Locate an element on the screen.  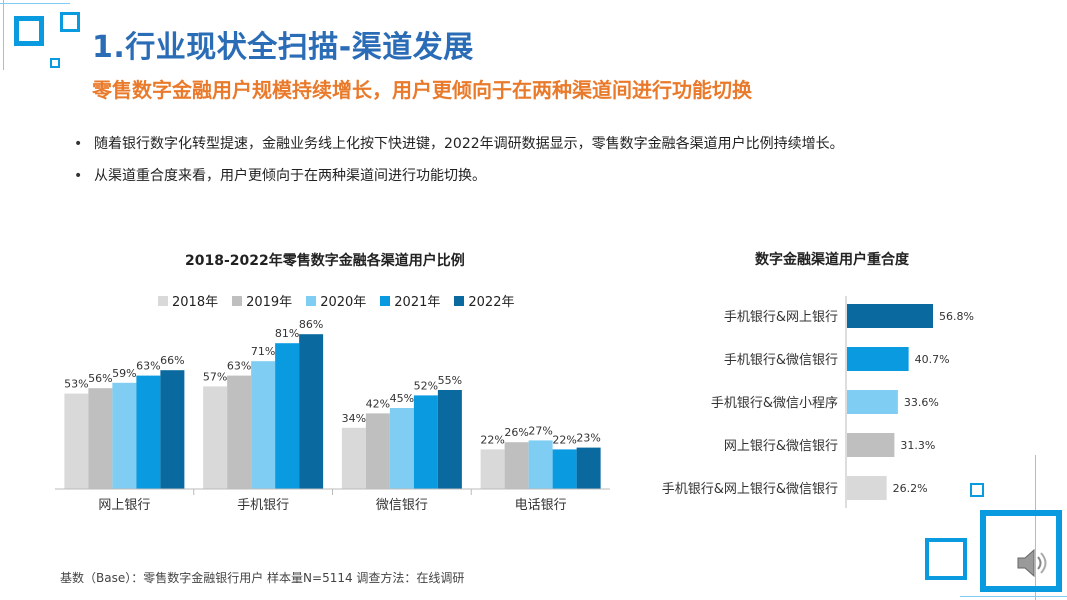
legend-item-2020: 2020年 is located at coordinates (336, 300).